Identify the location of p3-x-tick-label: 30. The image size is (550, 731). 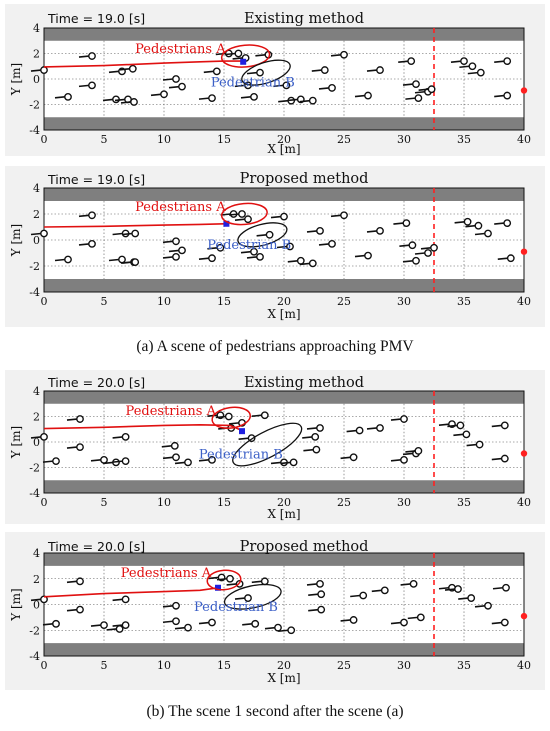
(404, 502).